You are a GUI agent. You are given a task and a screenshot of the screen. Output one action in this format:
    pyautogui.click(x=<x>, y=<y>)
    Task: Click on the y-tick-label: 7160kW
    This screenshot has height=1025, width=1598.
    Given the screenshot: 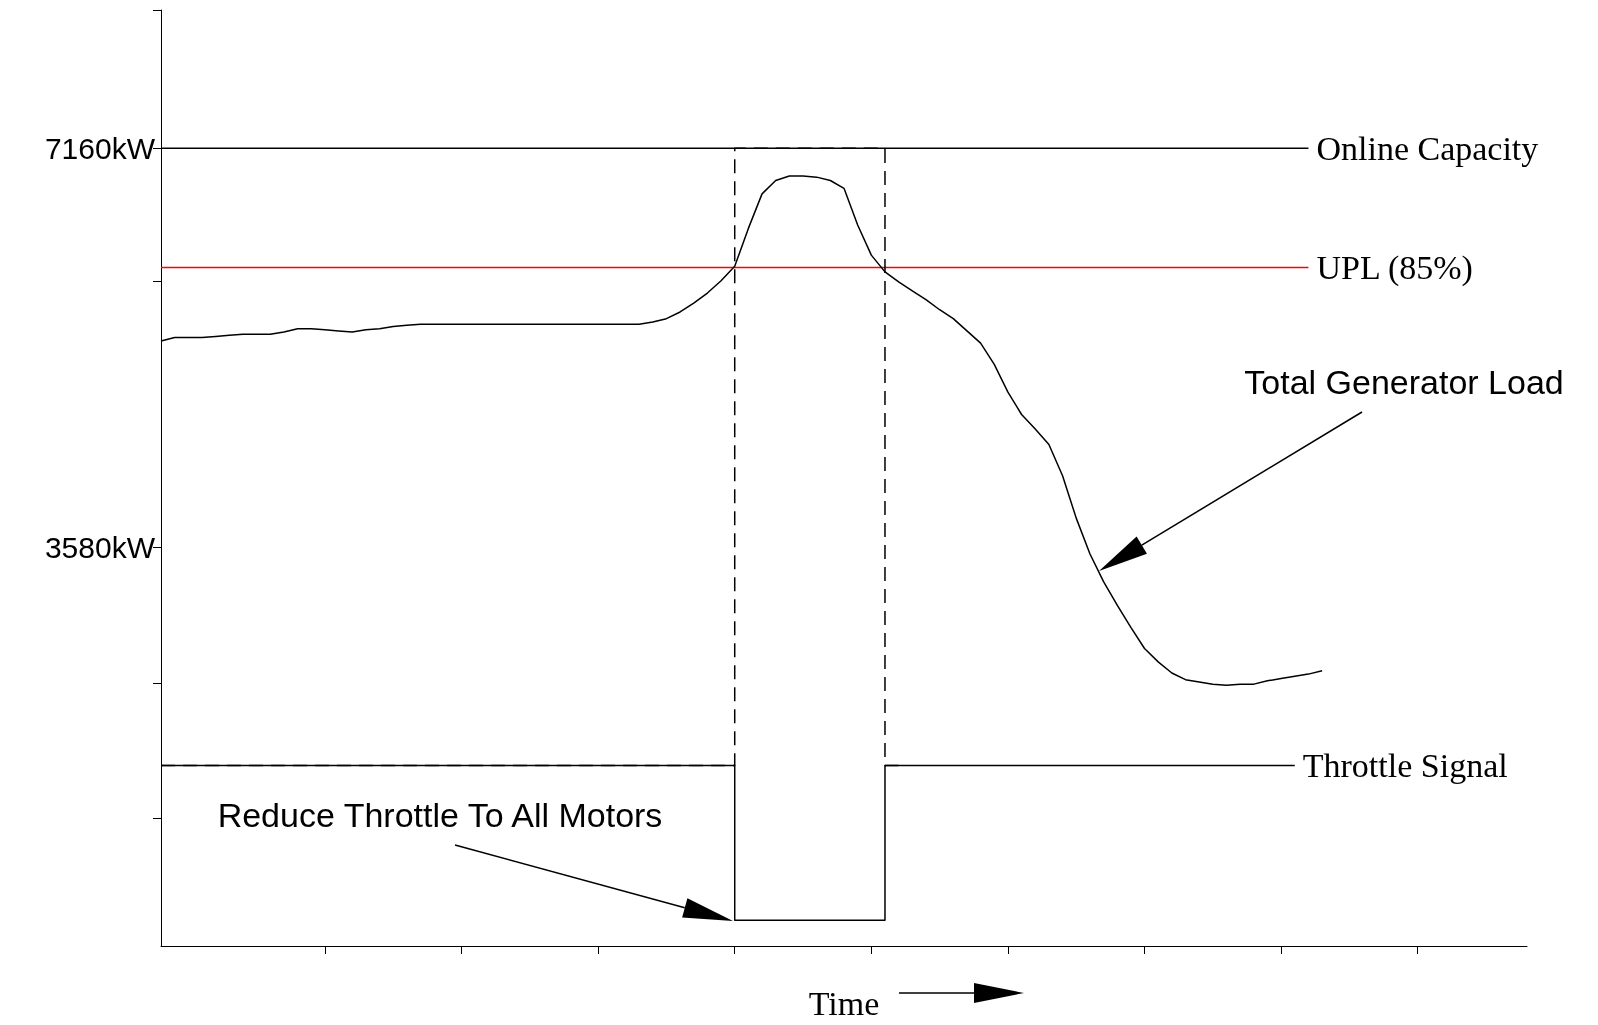 What is the action you would take?
    pyautogui.click(x=100, y=148)
    